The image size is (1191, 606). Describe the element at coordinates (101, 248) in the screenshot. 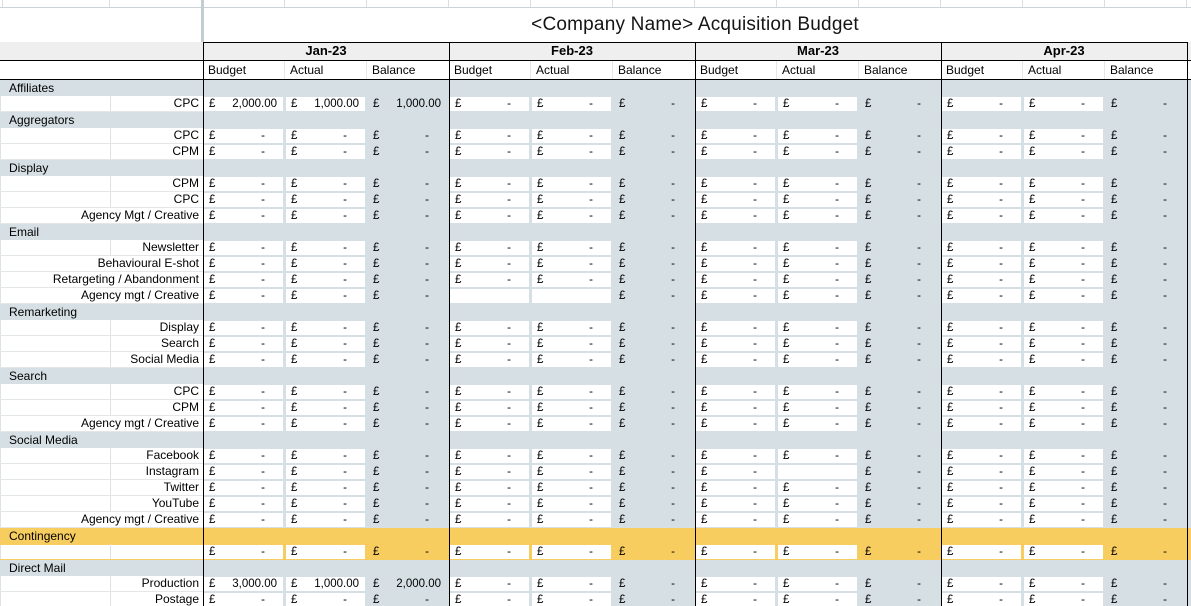

I see `row-label: Newsletter` at that location.